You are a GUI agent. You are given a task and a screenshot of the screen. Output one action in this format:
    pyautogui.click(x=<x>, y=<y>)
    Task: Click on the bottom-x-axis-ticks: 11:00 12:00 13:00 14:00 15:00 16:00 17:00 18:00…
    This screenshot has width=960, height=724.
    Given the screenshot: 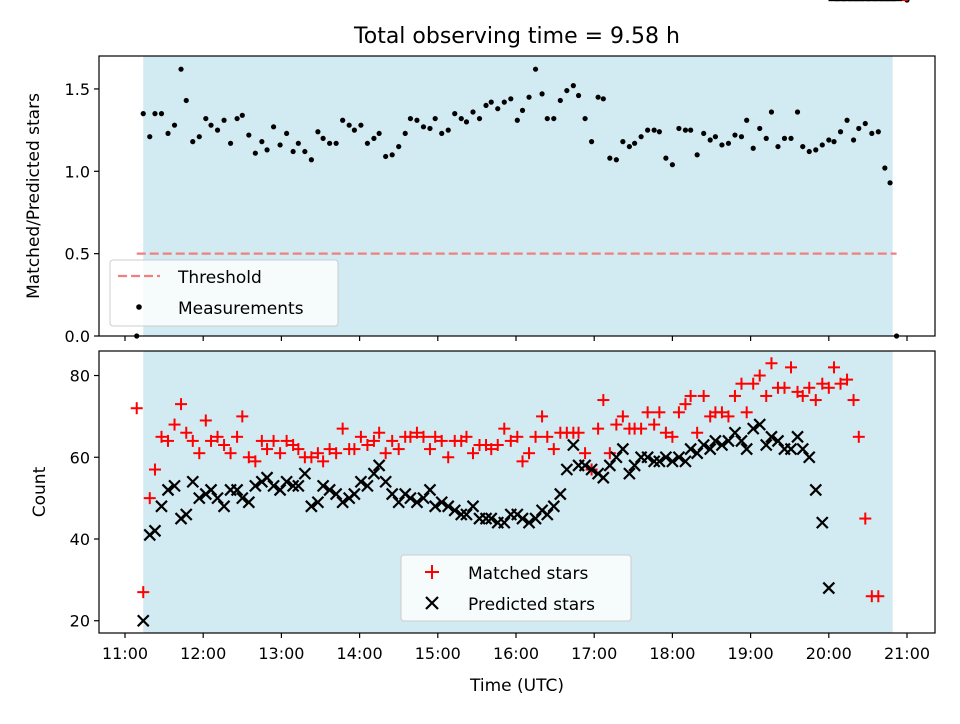 What is the action you would take?
    pyautogui.click(x=516, y=648)
    